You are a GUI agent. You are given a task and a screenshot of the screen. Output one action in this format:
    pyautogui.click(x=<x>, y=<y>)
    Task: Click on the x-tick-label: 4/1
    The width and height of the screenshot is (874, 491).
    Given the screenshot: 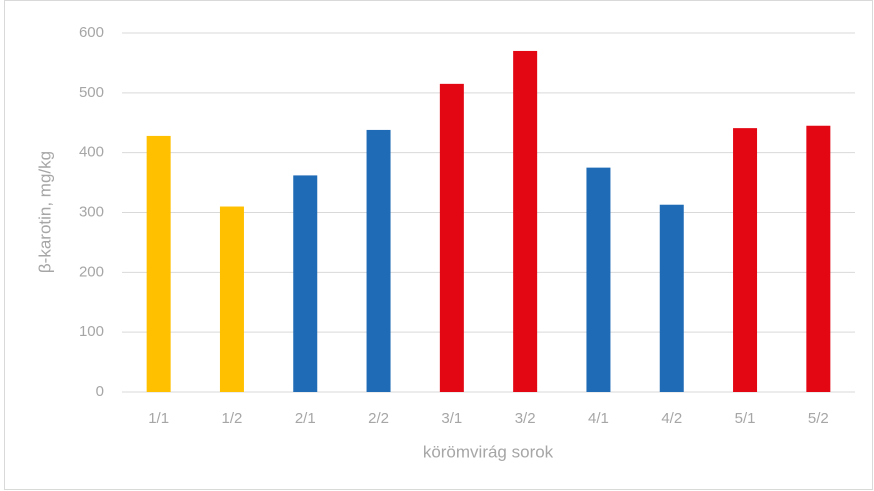 What is the action you would take?
    pyautogui.click(x=598, y=418)
    